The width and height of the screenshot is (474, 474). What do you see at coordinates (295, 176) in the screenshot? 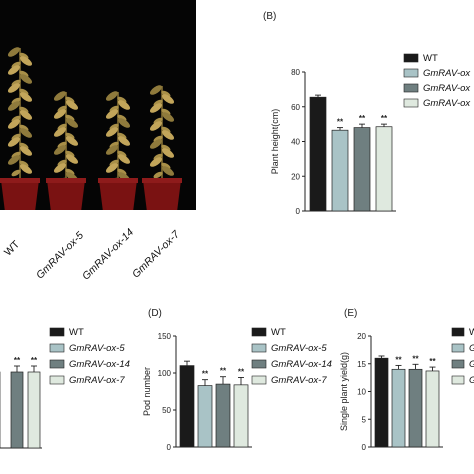
I see `y-tick-label: 20` at bounding box center [295, 176].